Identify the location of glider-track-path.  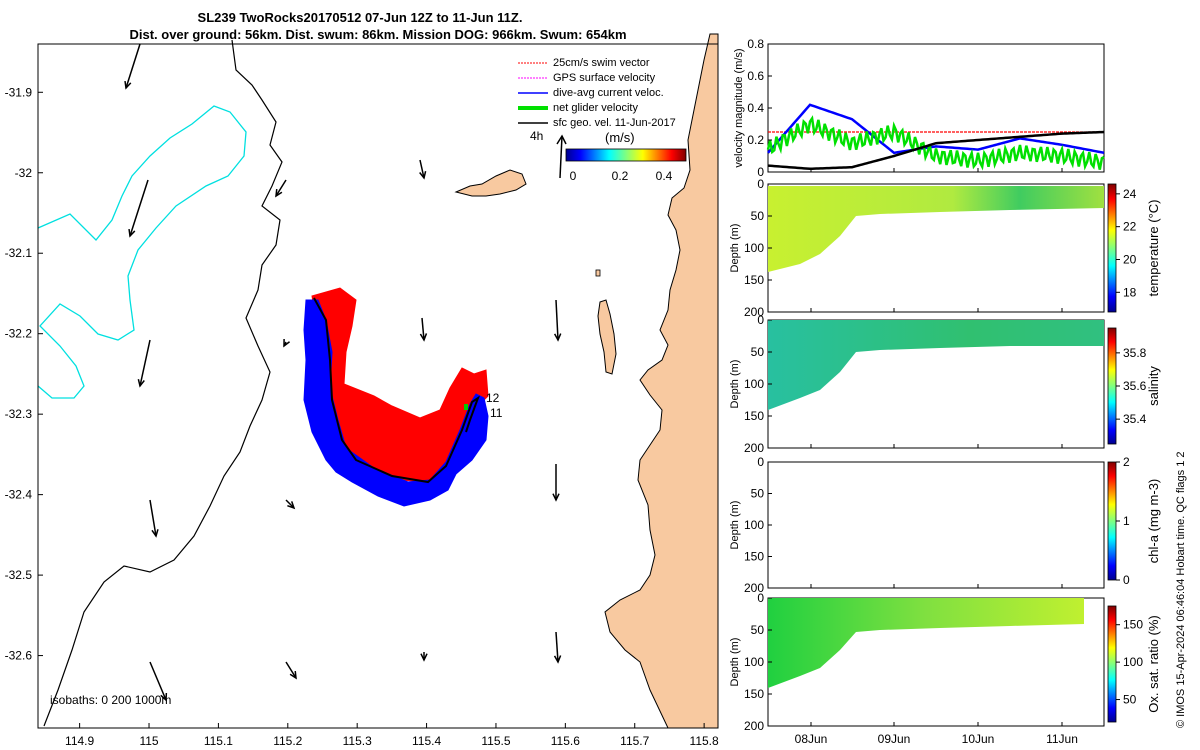
(396, 390).